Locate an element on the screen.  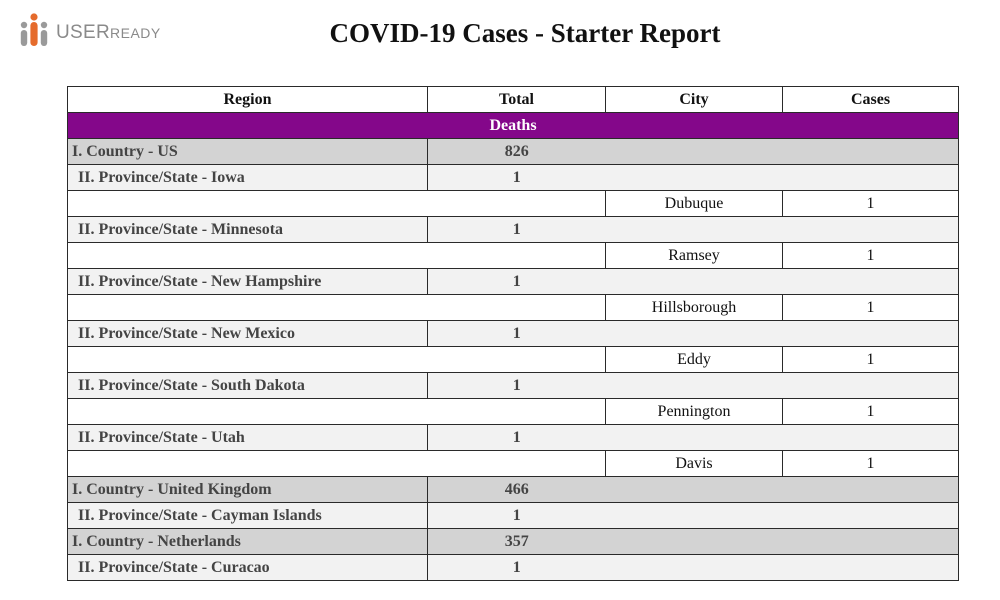
header-total: Total is located at coordinates (516, 99).